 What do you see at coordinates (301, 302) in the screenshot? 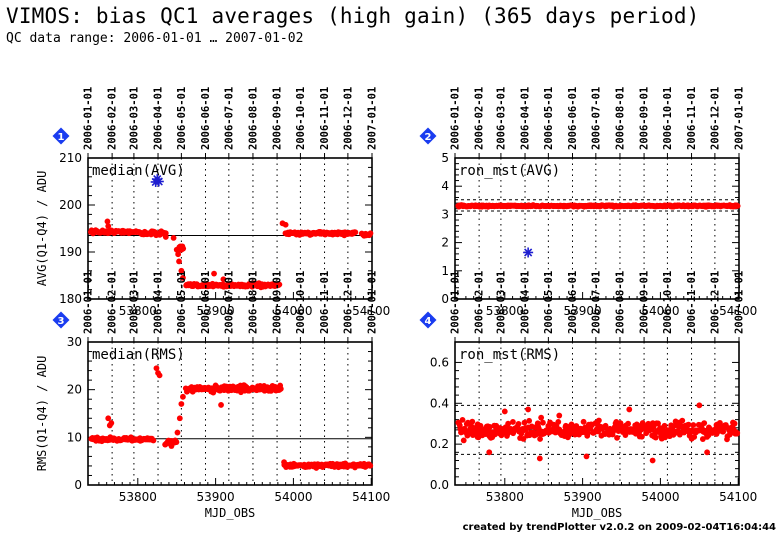
I see `date-tick-label: 2006-10-01` at bounding box center [301, 302].